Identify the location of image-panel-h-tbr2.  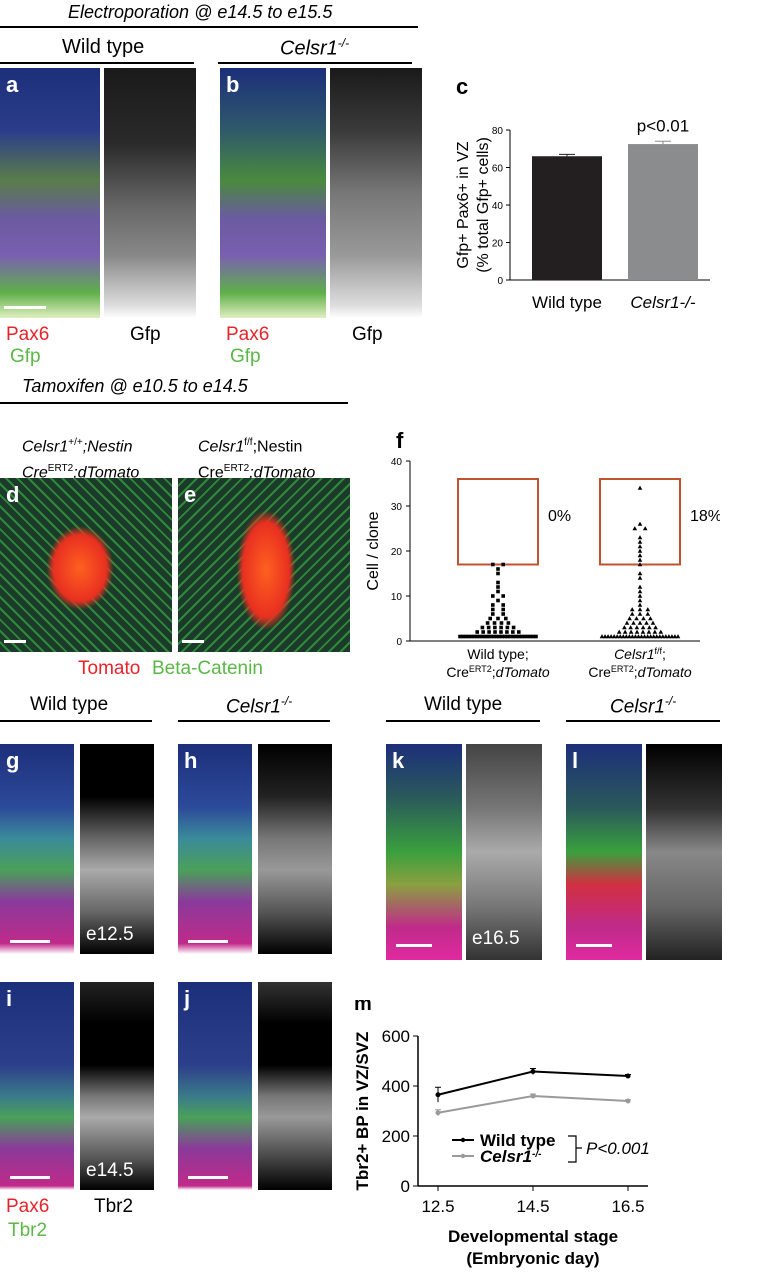
(295, 849).